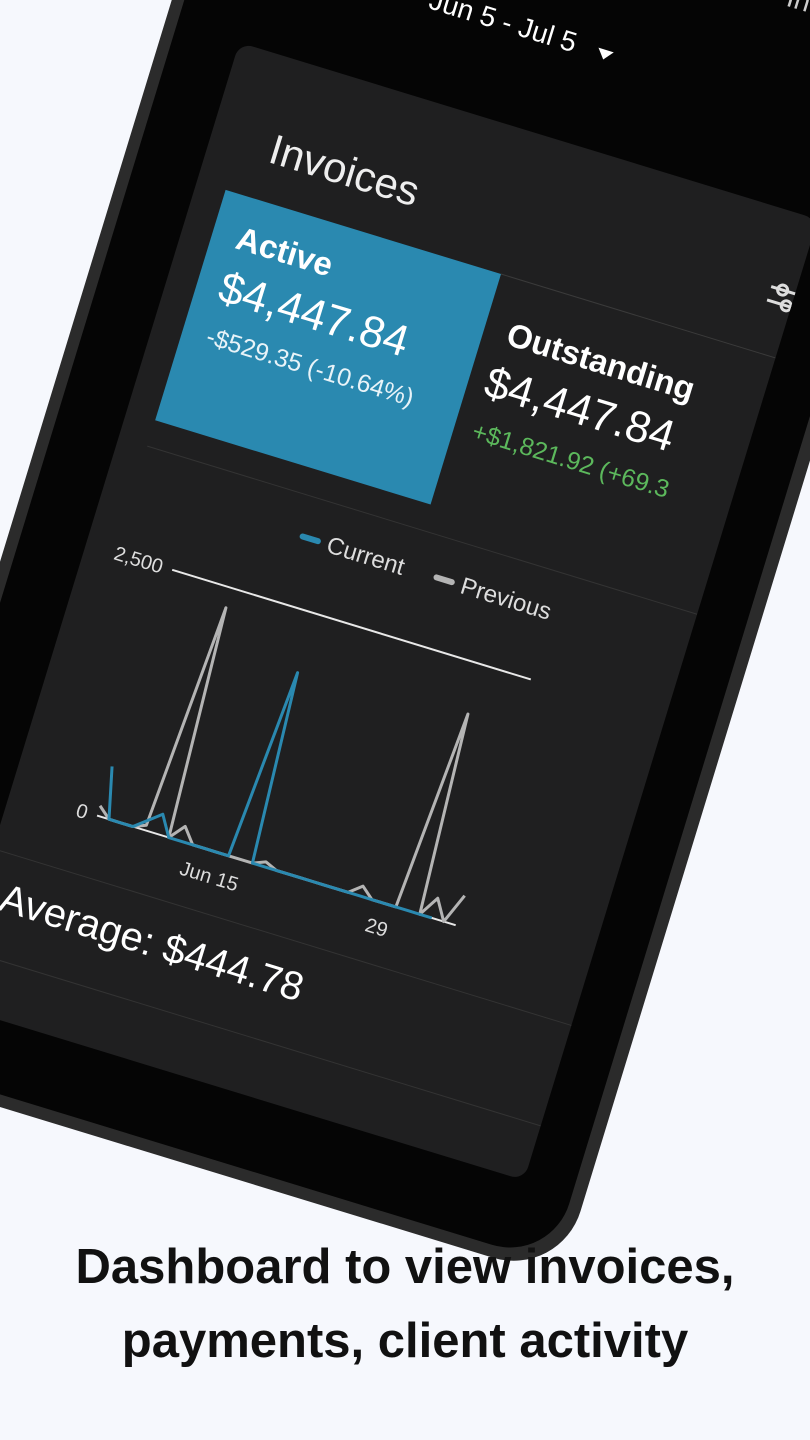 The image size is (810, 1440). What do you see at coordinates (270, 795) in the screenshot?
I see `series-line` at bounding box center [270, 795].